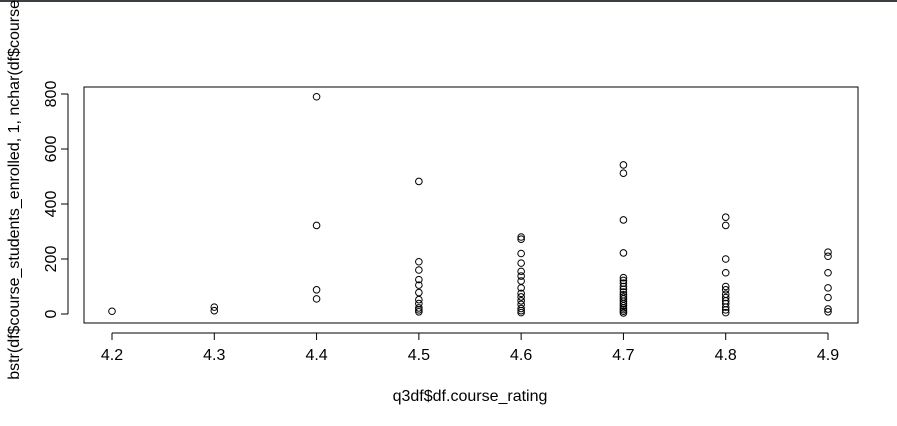  I want to click on x-tick-label: 4.9, so click(828, 355).